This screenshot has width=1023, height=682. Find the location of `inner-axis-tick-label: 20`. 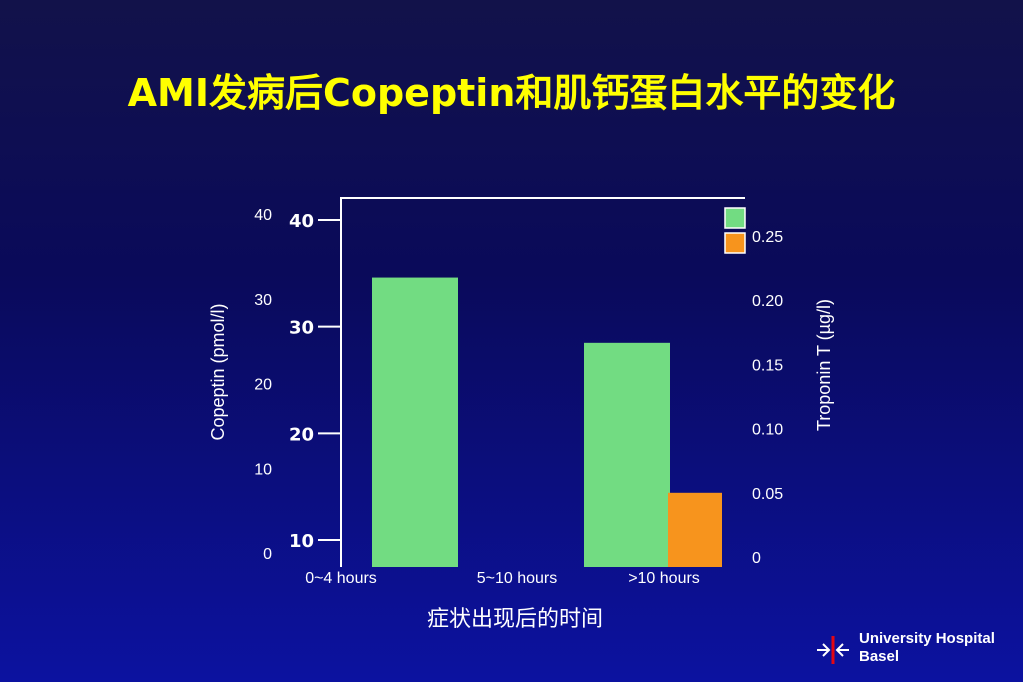

inner-axis-tick-label: 20 is located at coordinates (301, 434).